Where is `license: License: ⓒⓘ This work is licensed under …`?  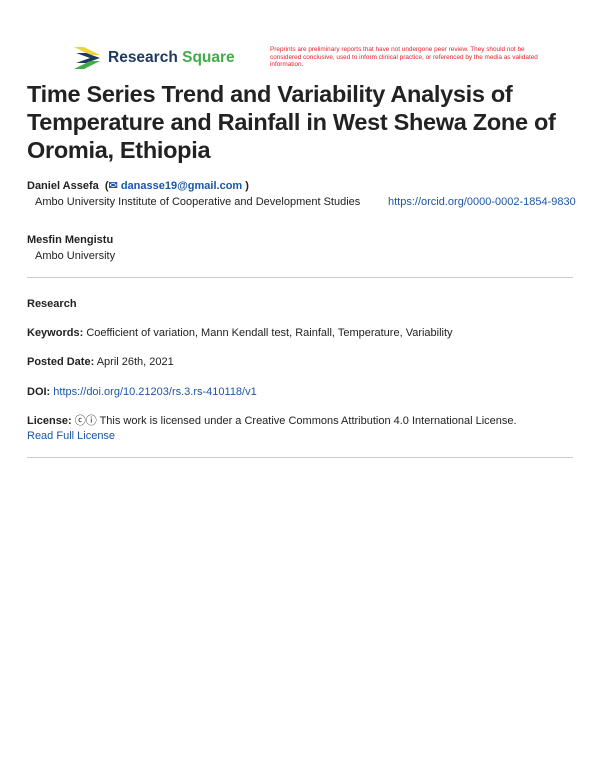
license: License: ⓒⓘ This work is licensed under … is located at coordinates (272, 428).